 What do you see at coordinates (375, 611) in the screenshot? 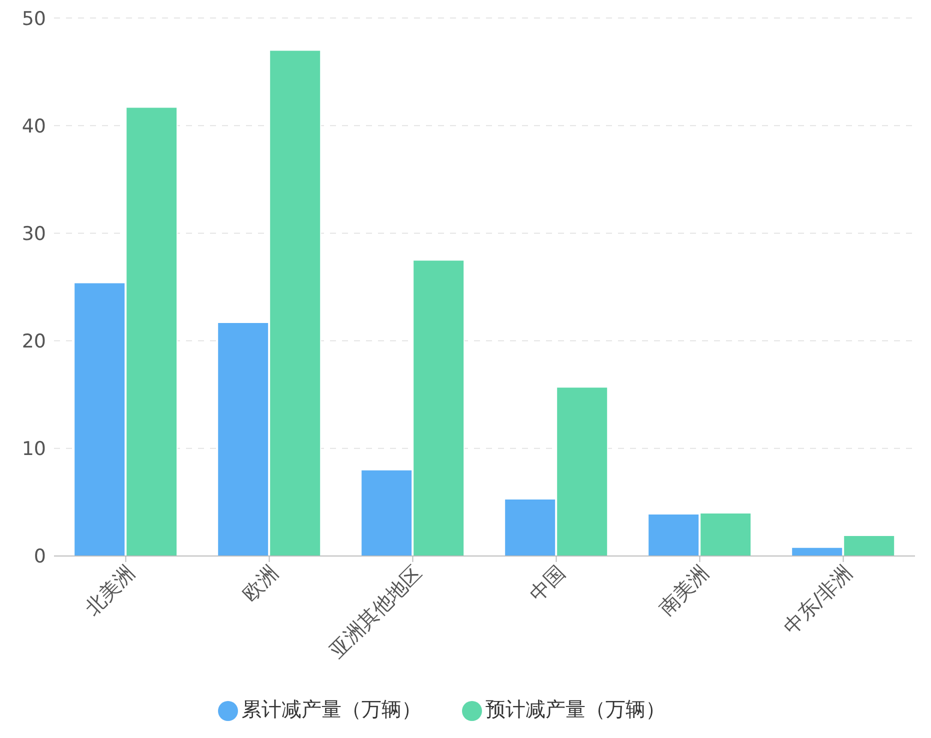
I see `x-tick-label: 亚洲其他地区` at bounding box center [375, 611].